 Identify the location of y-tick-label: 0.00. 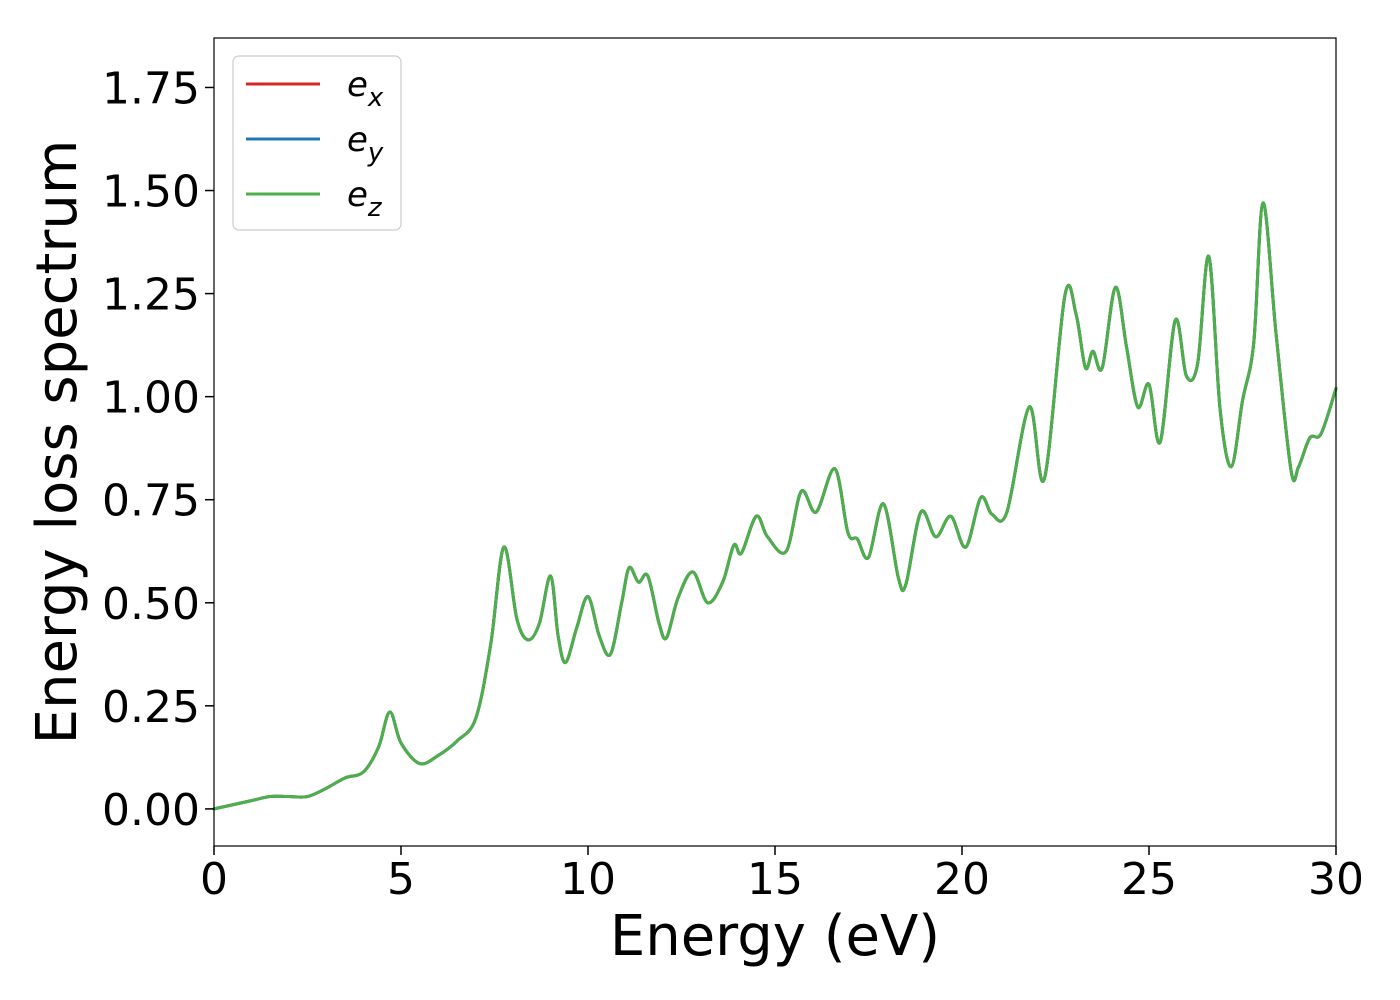
(151, 810).